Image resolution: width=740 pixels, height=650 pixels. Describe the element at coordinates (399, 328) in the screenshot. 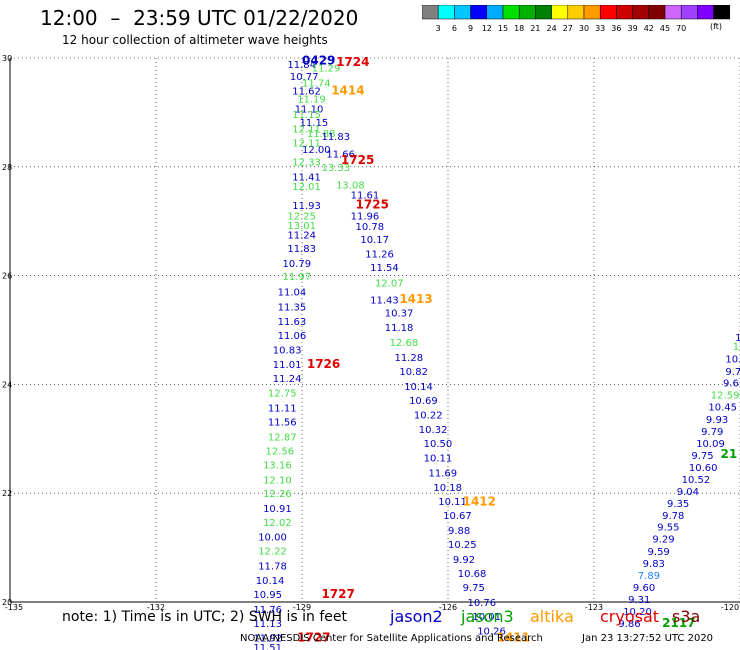

I see `wave-height-value: 11.18` at that location.